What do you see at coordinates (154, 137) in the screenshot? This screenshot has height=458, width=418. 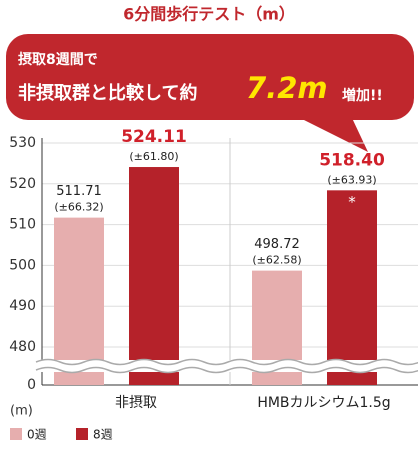 I see `value-label: 524.11` at bounding box center [154, 137].